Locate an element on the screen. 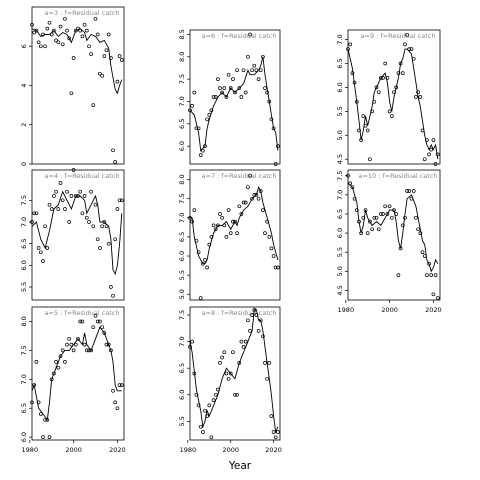 The height and width of the screenshot is (480, 480). x-tick-label: 2000 is located at coordinates (230, 450).